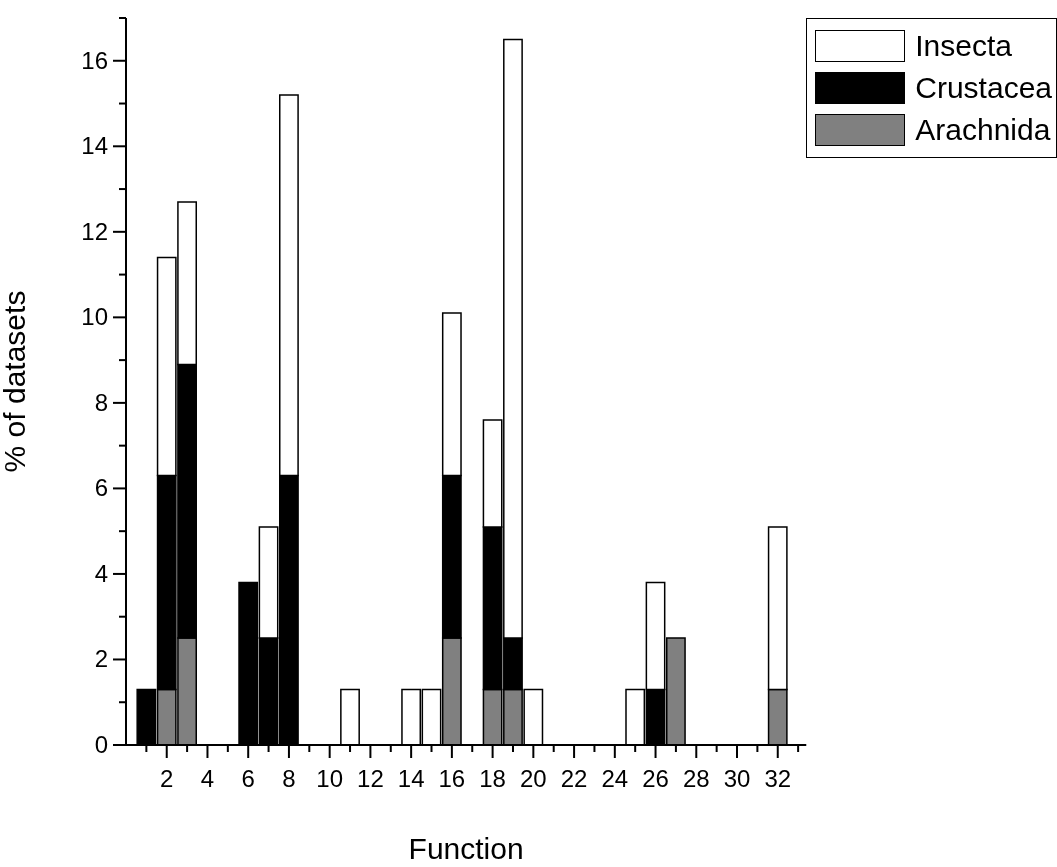  What do you see at coordinates (101, 659) in the screenshot?
I see `y-tick-label: 2` at bounding box center [101, 659].